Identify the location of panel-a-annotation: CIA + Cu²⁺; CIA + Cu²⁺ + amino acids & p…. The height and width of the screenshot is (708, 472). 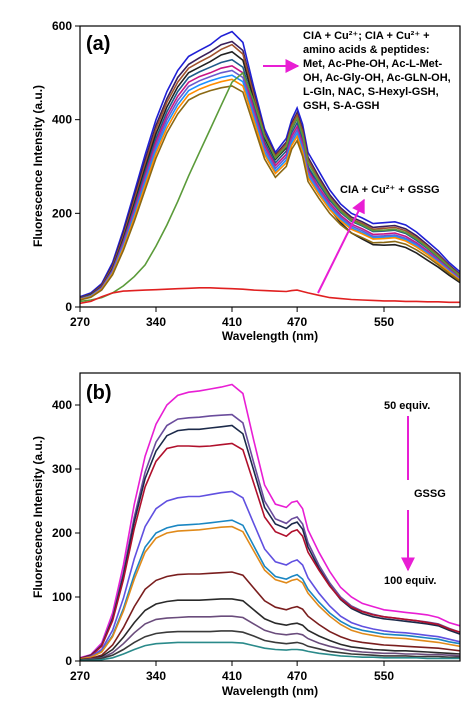
(377, 71).